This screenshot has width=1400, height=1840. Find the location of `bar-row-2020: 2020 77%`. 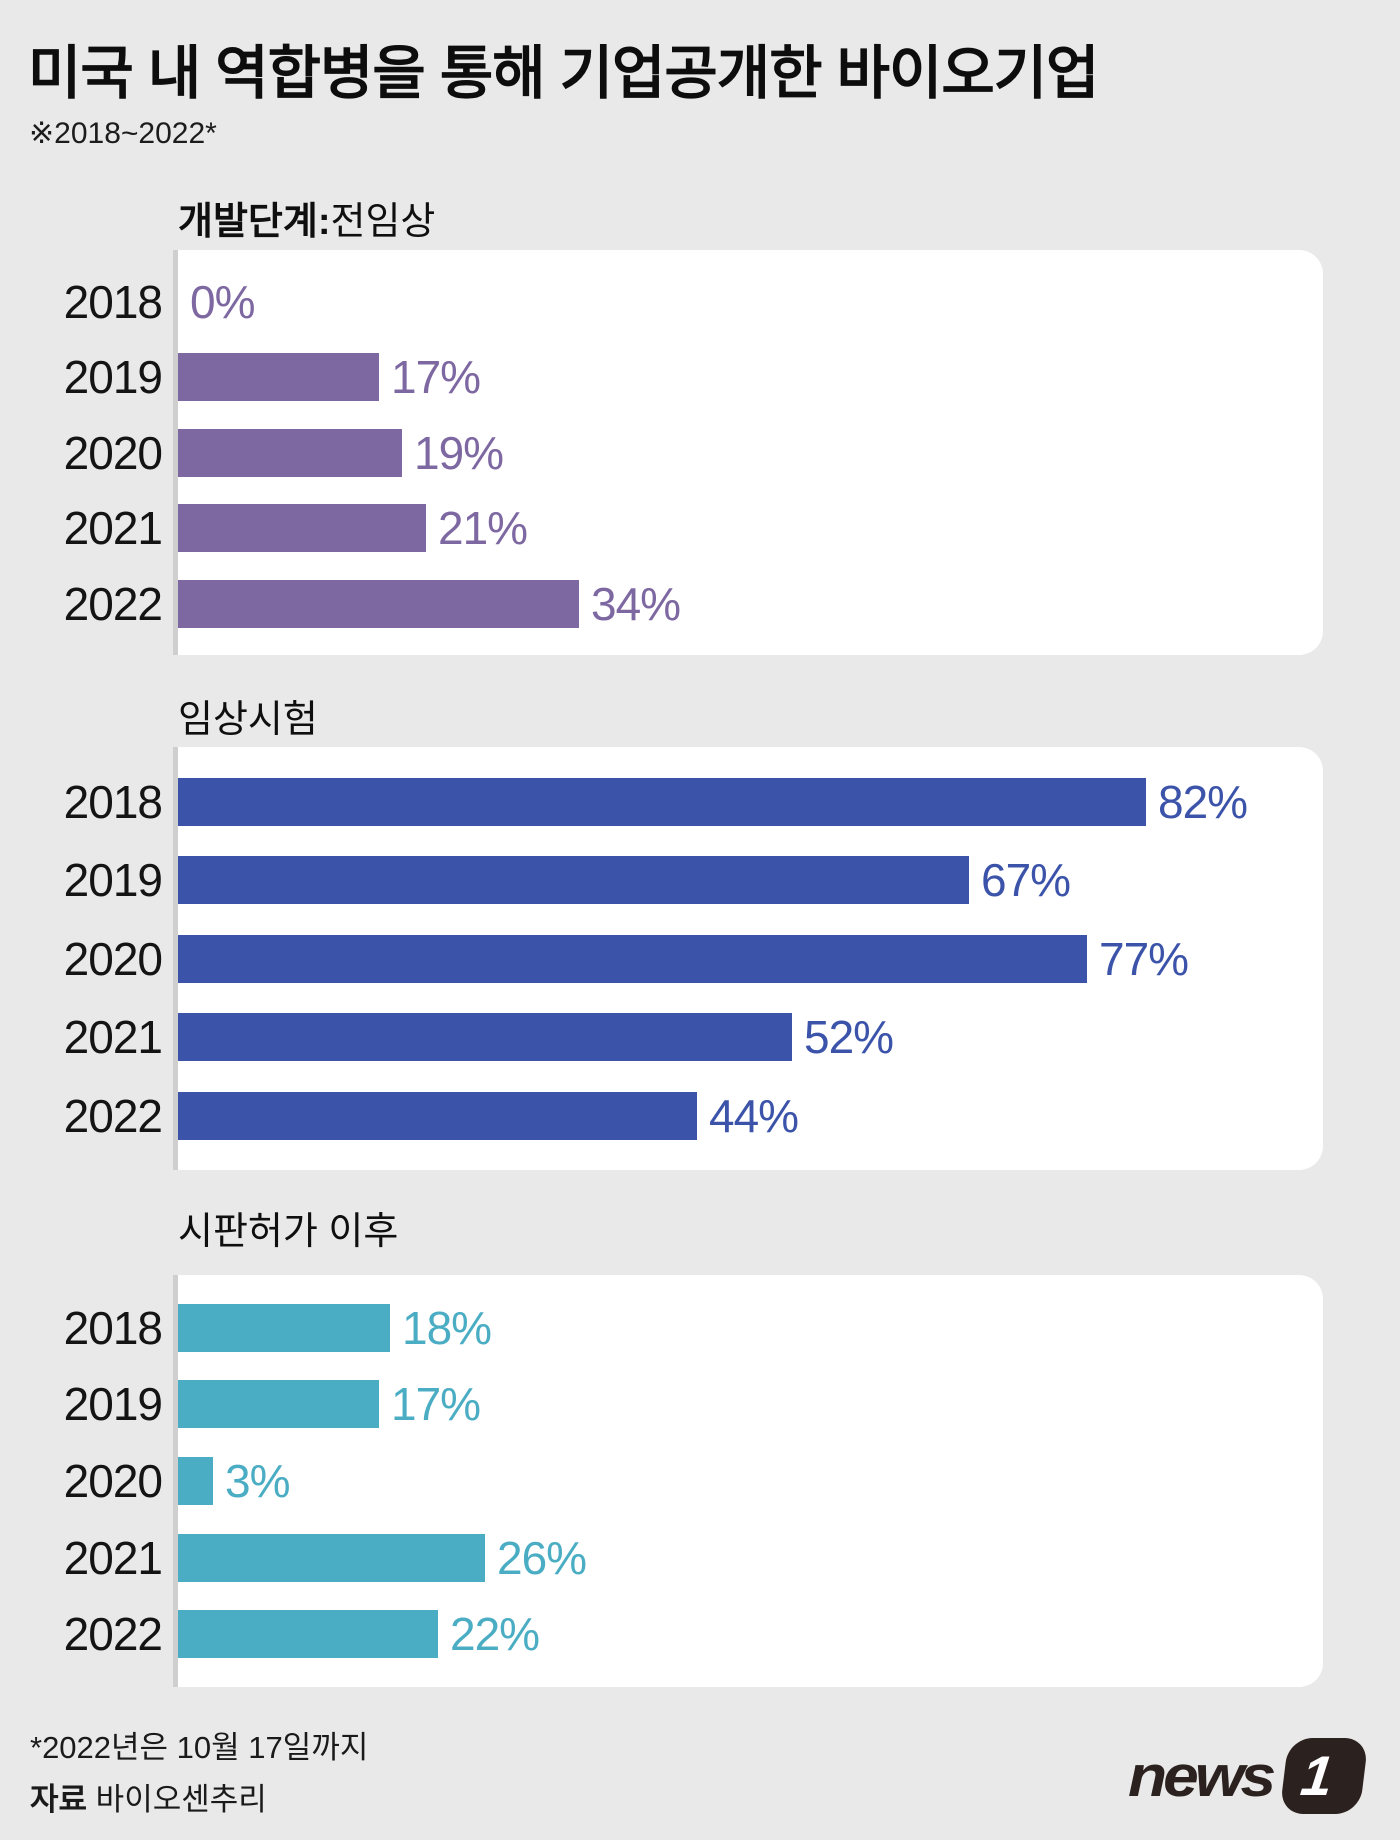

bar-row-2020: 2020 77% is located at coordinates (700, 958).